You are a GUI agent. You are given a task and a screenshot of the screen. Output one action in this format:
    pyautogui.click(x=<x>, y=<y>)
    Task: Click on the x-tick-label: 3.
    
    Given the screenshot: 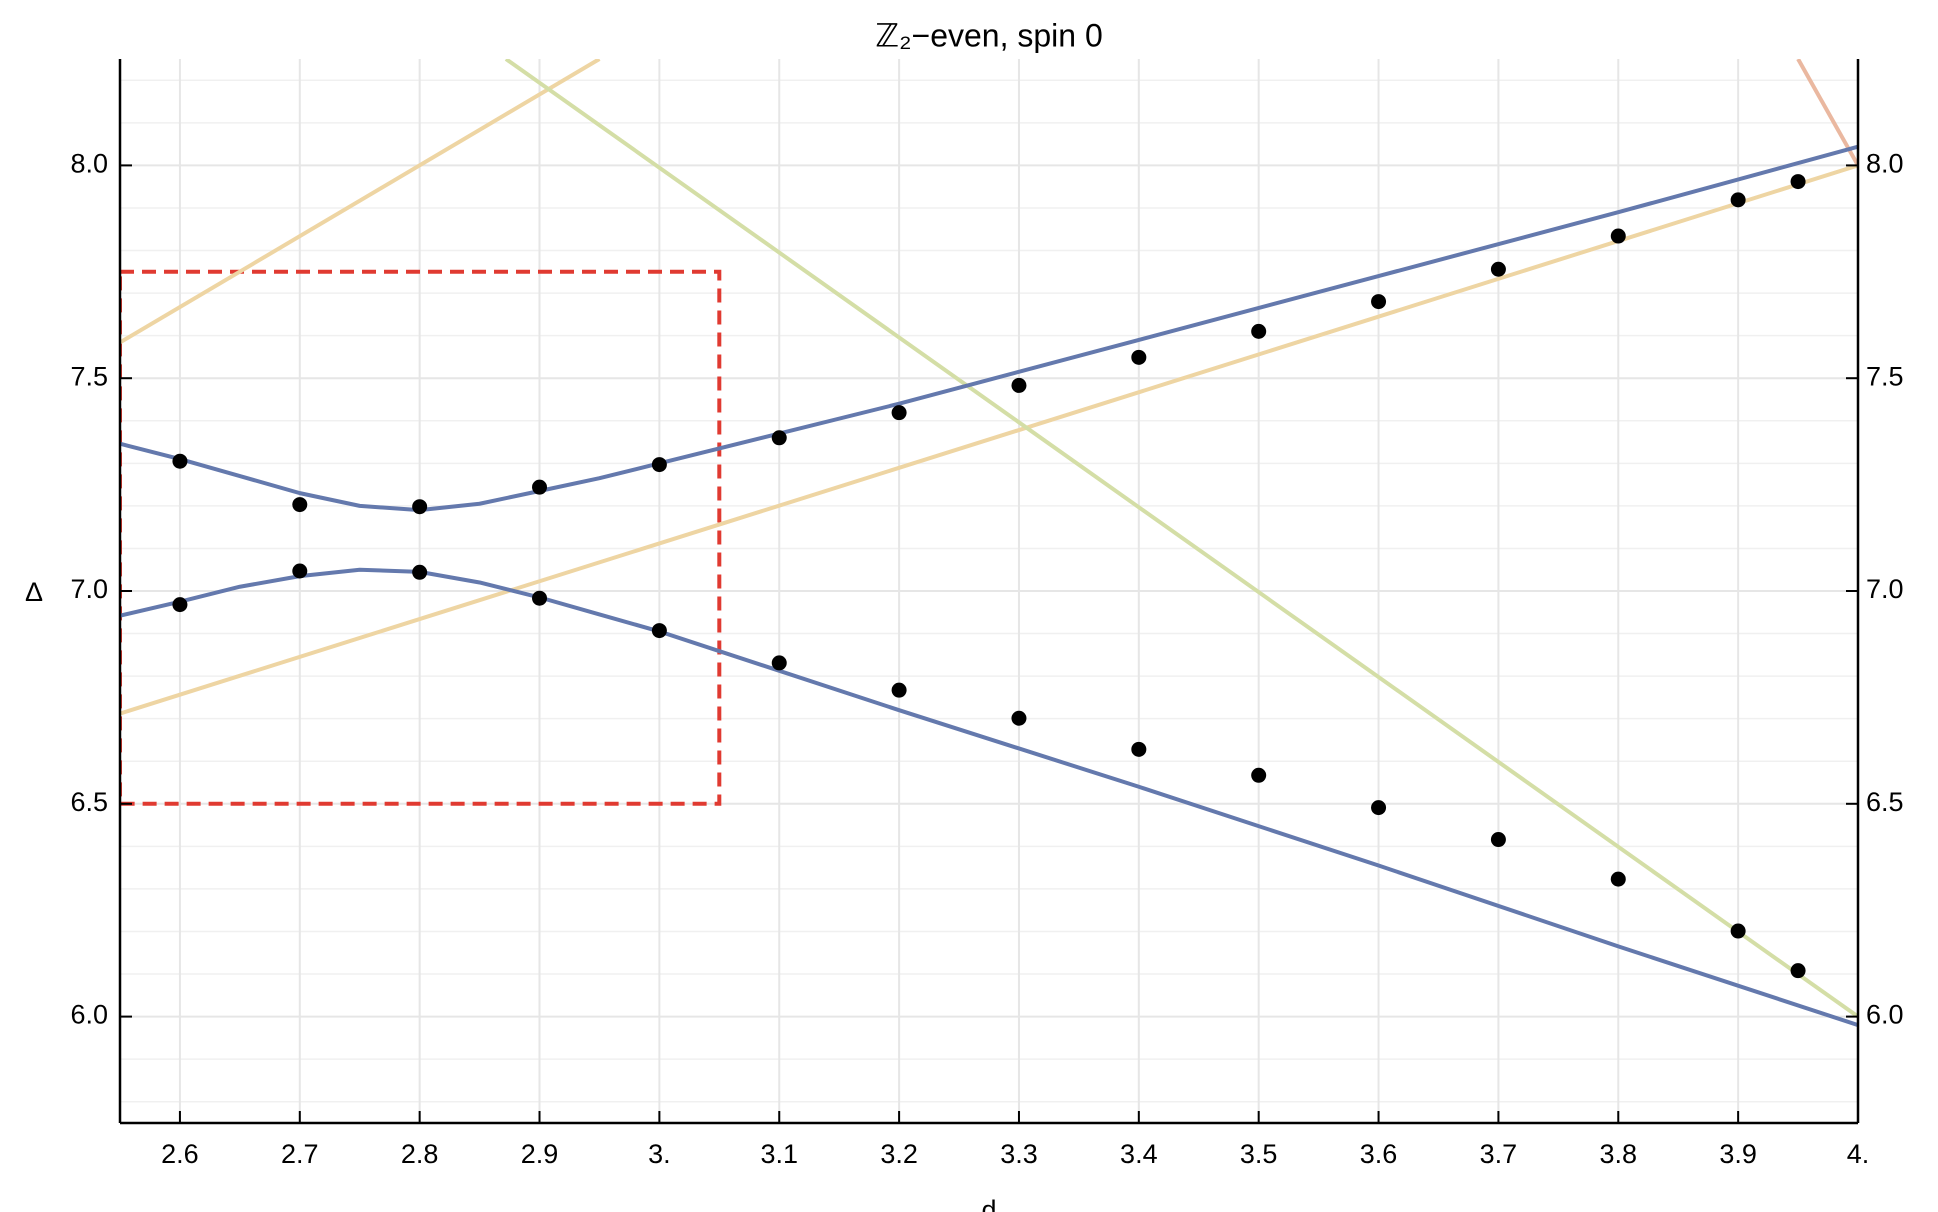 What is the action you would take?
    pyautogui.click(x=659, y=1154)
    